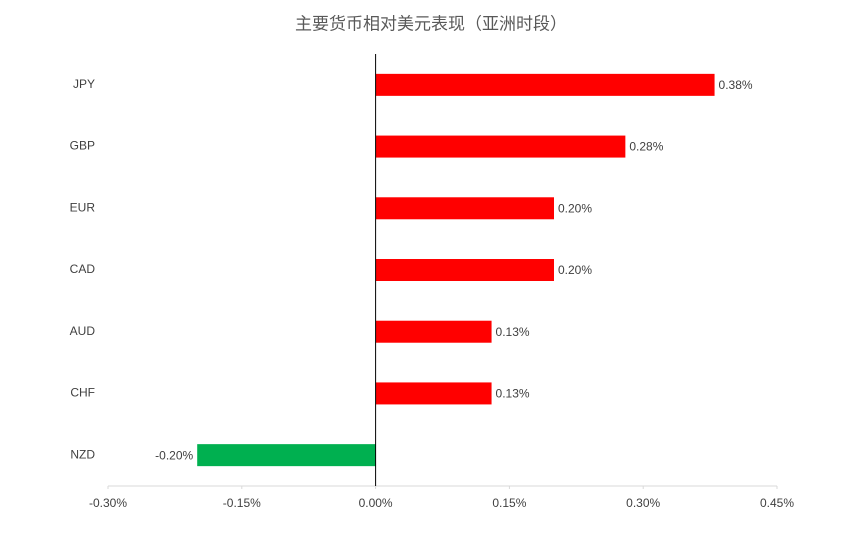  What do you see at coordinates (509, 503) in the screenshot?
I see `x-tick-label: 0.15%` at bounding box center [509, 503].